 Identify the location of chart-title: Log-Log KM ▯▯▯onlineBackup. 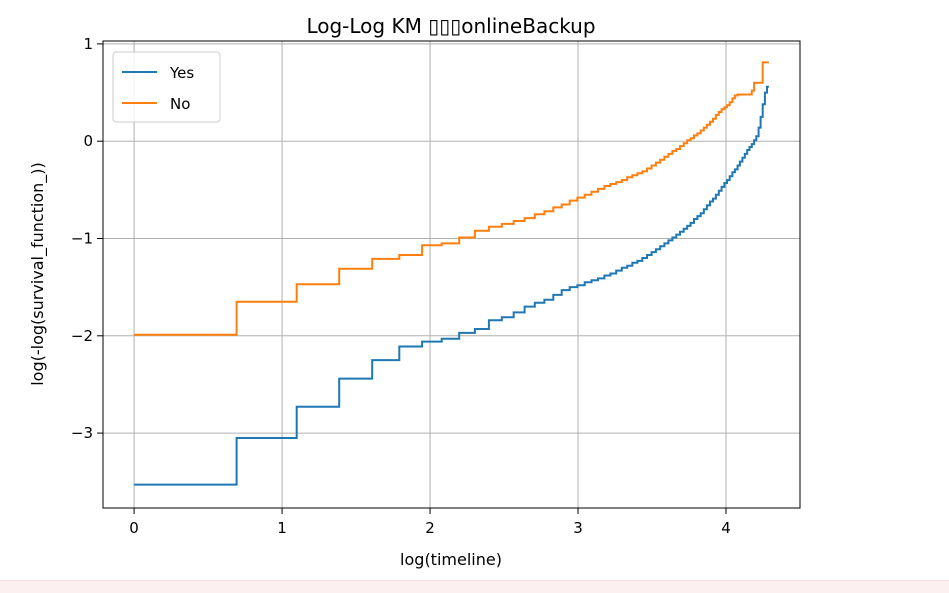
(450, 26).